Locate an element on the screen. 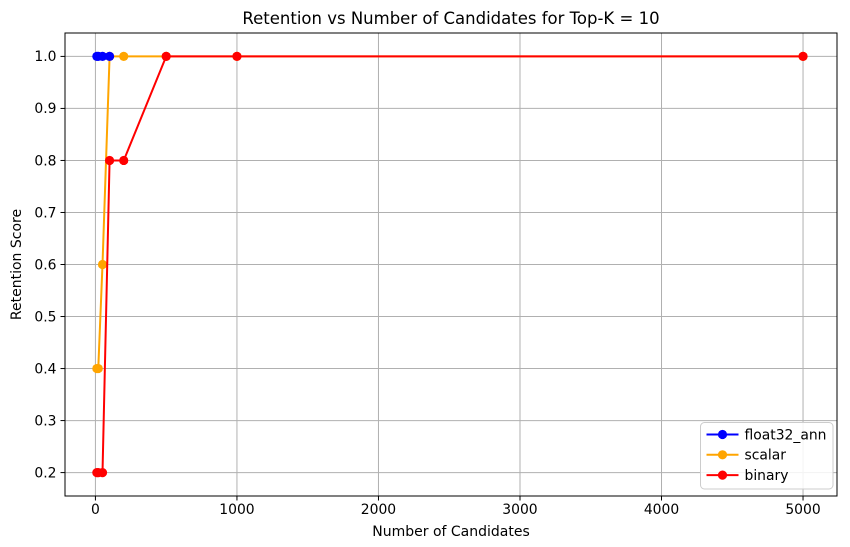 The image size is (850, 547). y-tick-label: 0.3 is located at coordinates (45, 421).